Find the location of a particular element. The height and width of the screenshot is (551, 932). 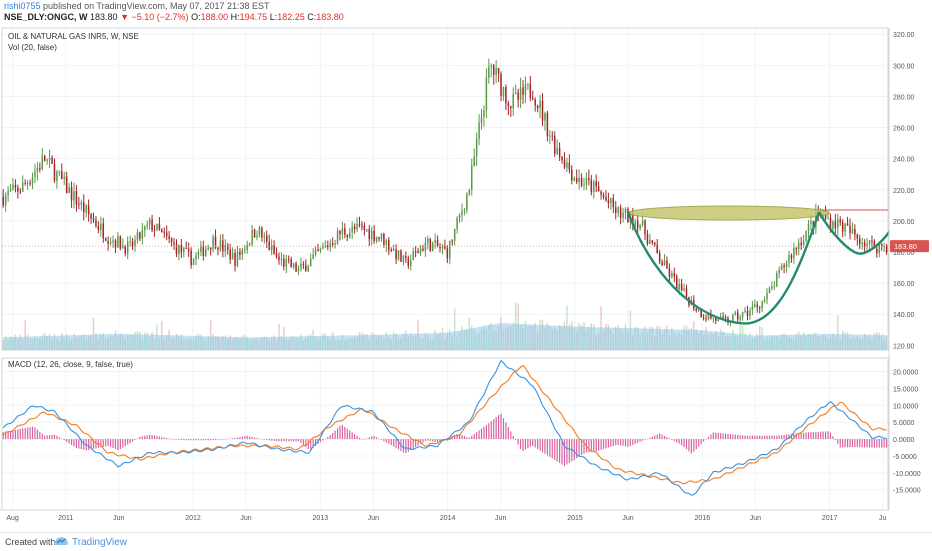

price-tick-label: 260.00 is located at coordinates (904, 129).